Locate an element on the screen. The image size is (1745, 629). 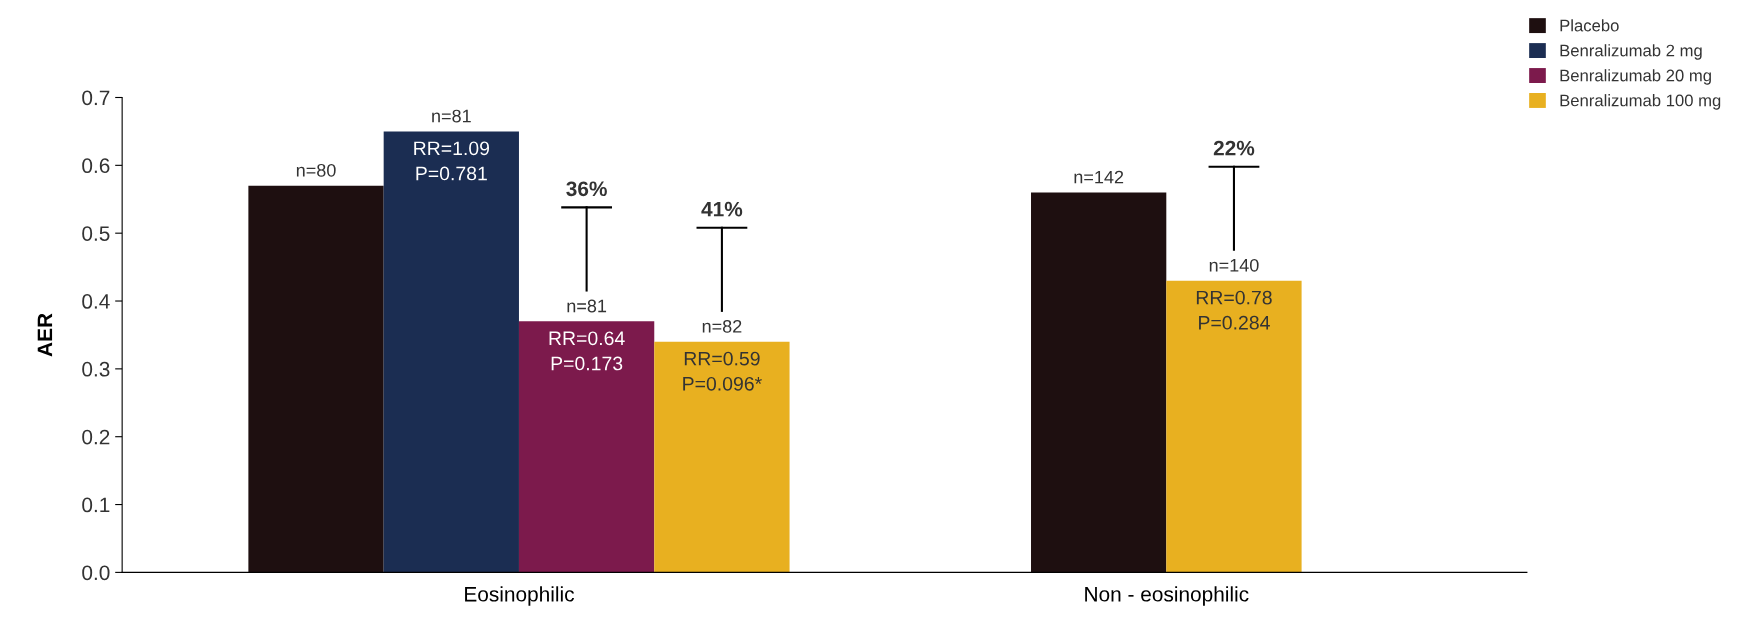
annotation: 41% is located at coordinates (722, 209).